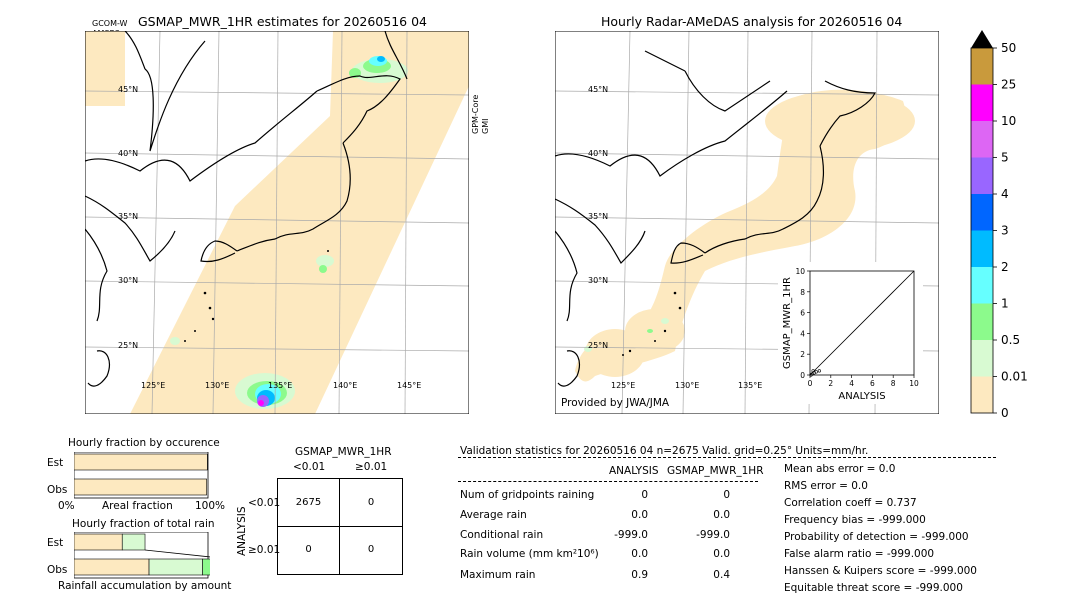  I want to click on validation-row-b: -999.0, so click(713, 535).